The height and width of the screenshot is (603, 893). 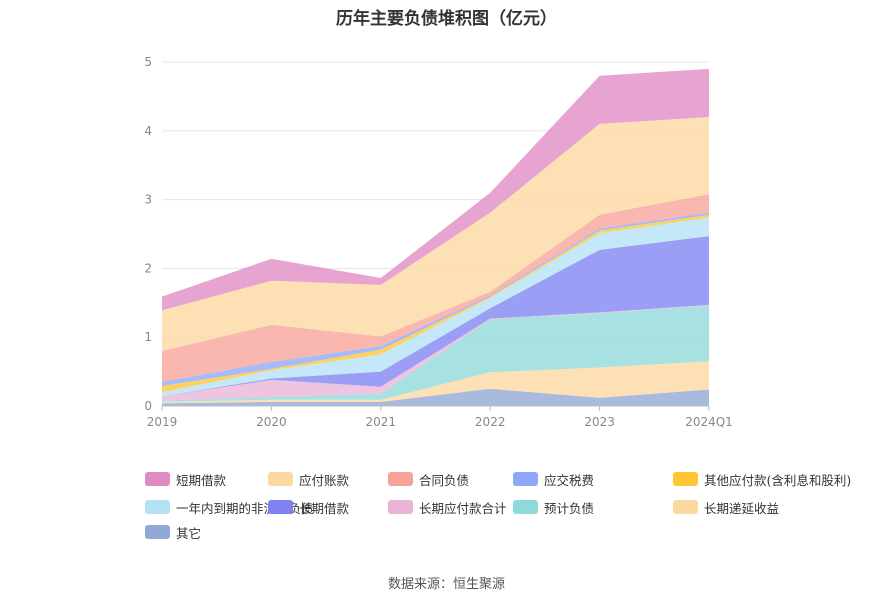 I want to click on legend-item: 长期递延收益, so click(x=726, y=507).